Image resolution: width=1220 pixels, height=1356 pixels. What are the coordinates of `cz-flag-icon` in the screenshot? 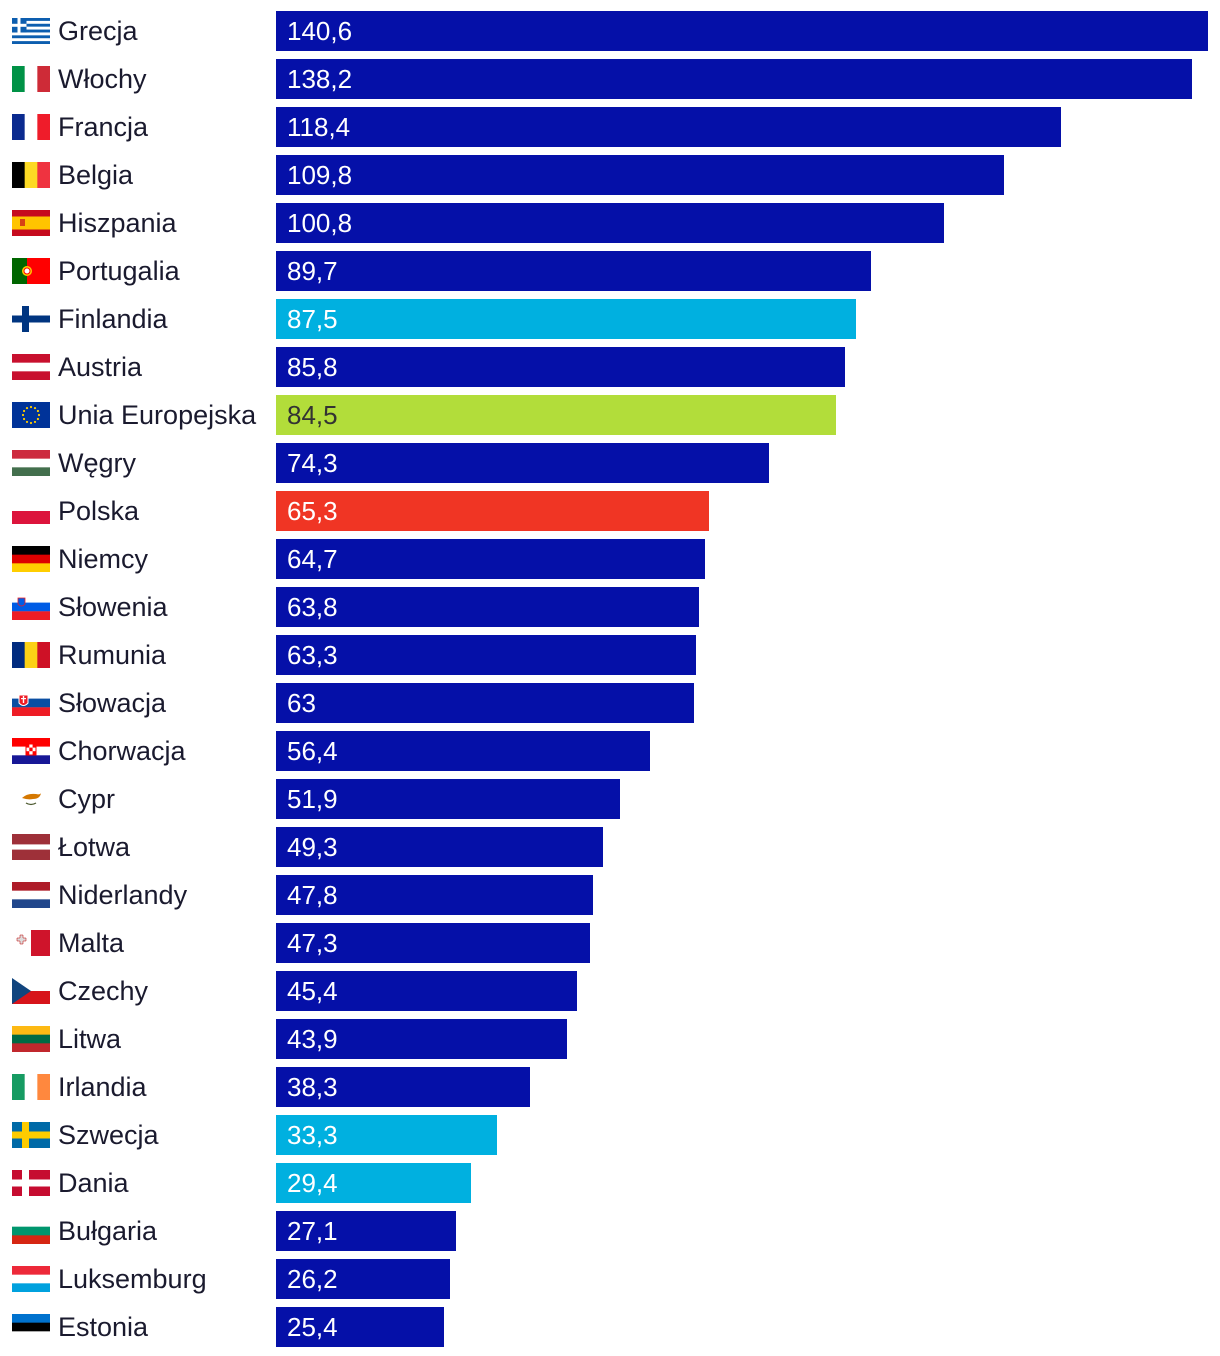 It's located at (31, 991).